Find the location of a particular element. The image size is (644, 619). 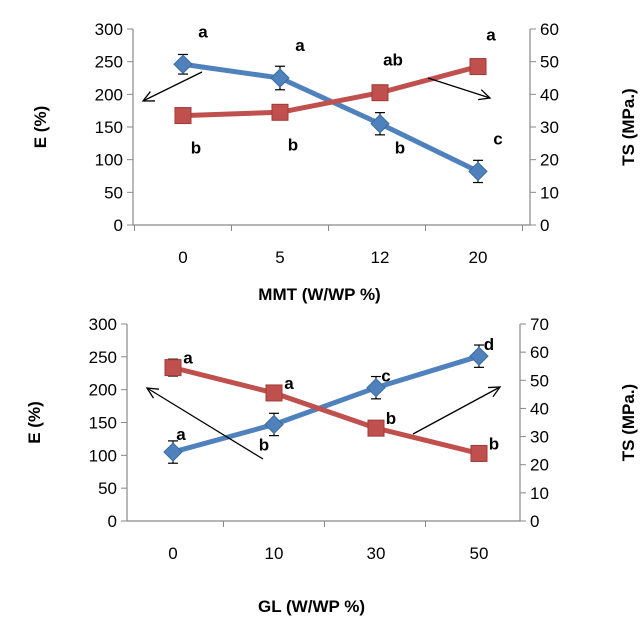

x-axis-title: MMT (W/WP %) is located at coordinates (319, 294).